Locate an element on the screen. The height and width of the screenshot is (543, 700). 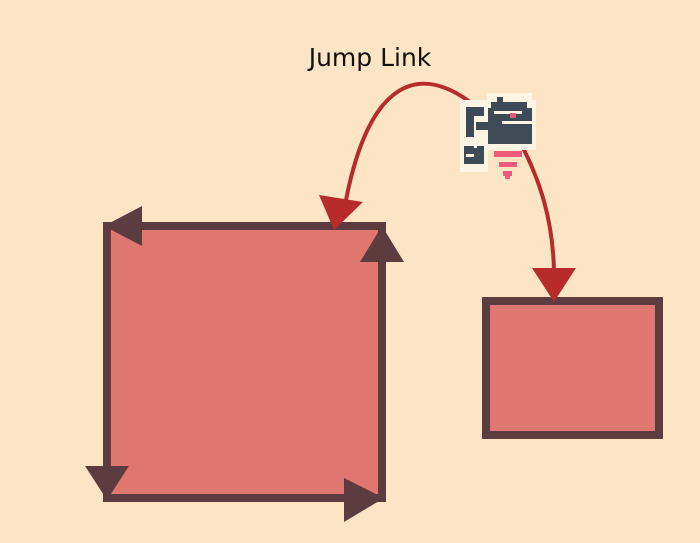
corner-arrow-right-icon is located at coordinates (364, 500).